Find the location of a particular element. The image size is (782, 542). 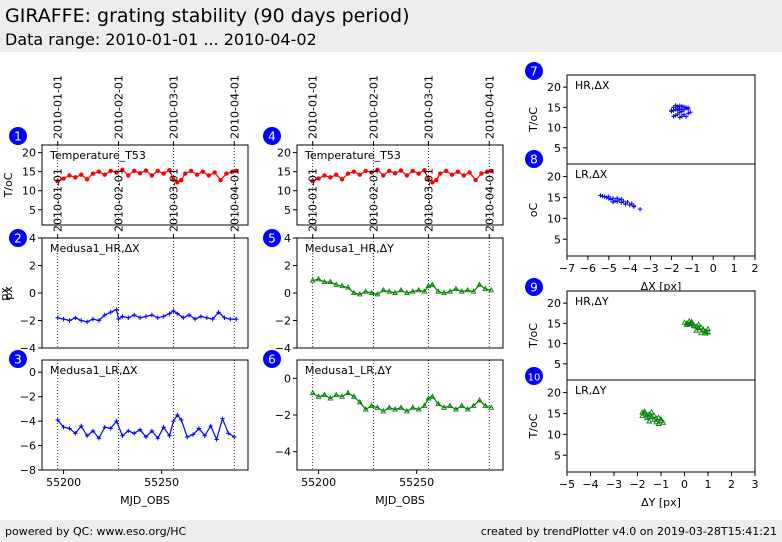

badge-number: 1 is located at coordinates (18, 137).